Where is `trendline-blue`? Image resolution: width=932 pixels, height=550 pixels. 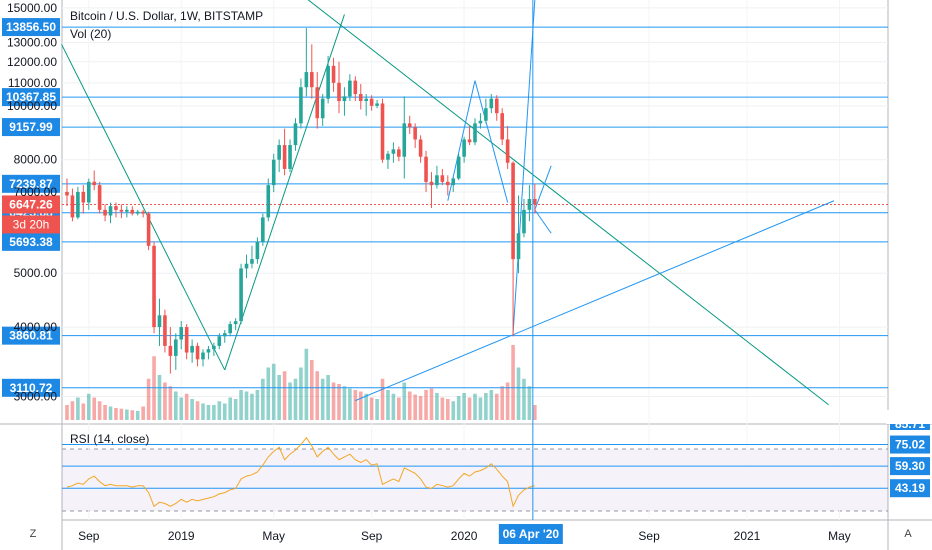
trendline-blue is located at coordinates (524, 167).